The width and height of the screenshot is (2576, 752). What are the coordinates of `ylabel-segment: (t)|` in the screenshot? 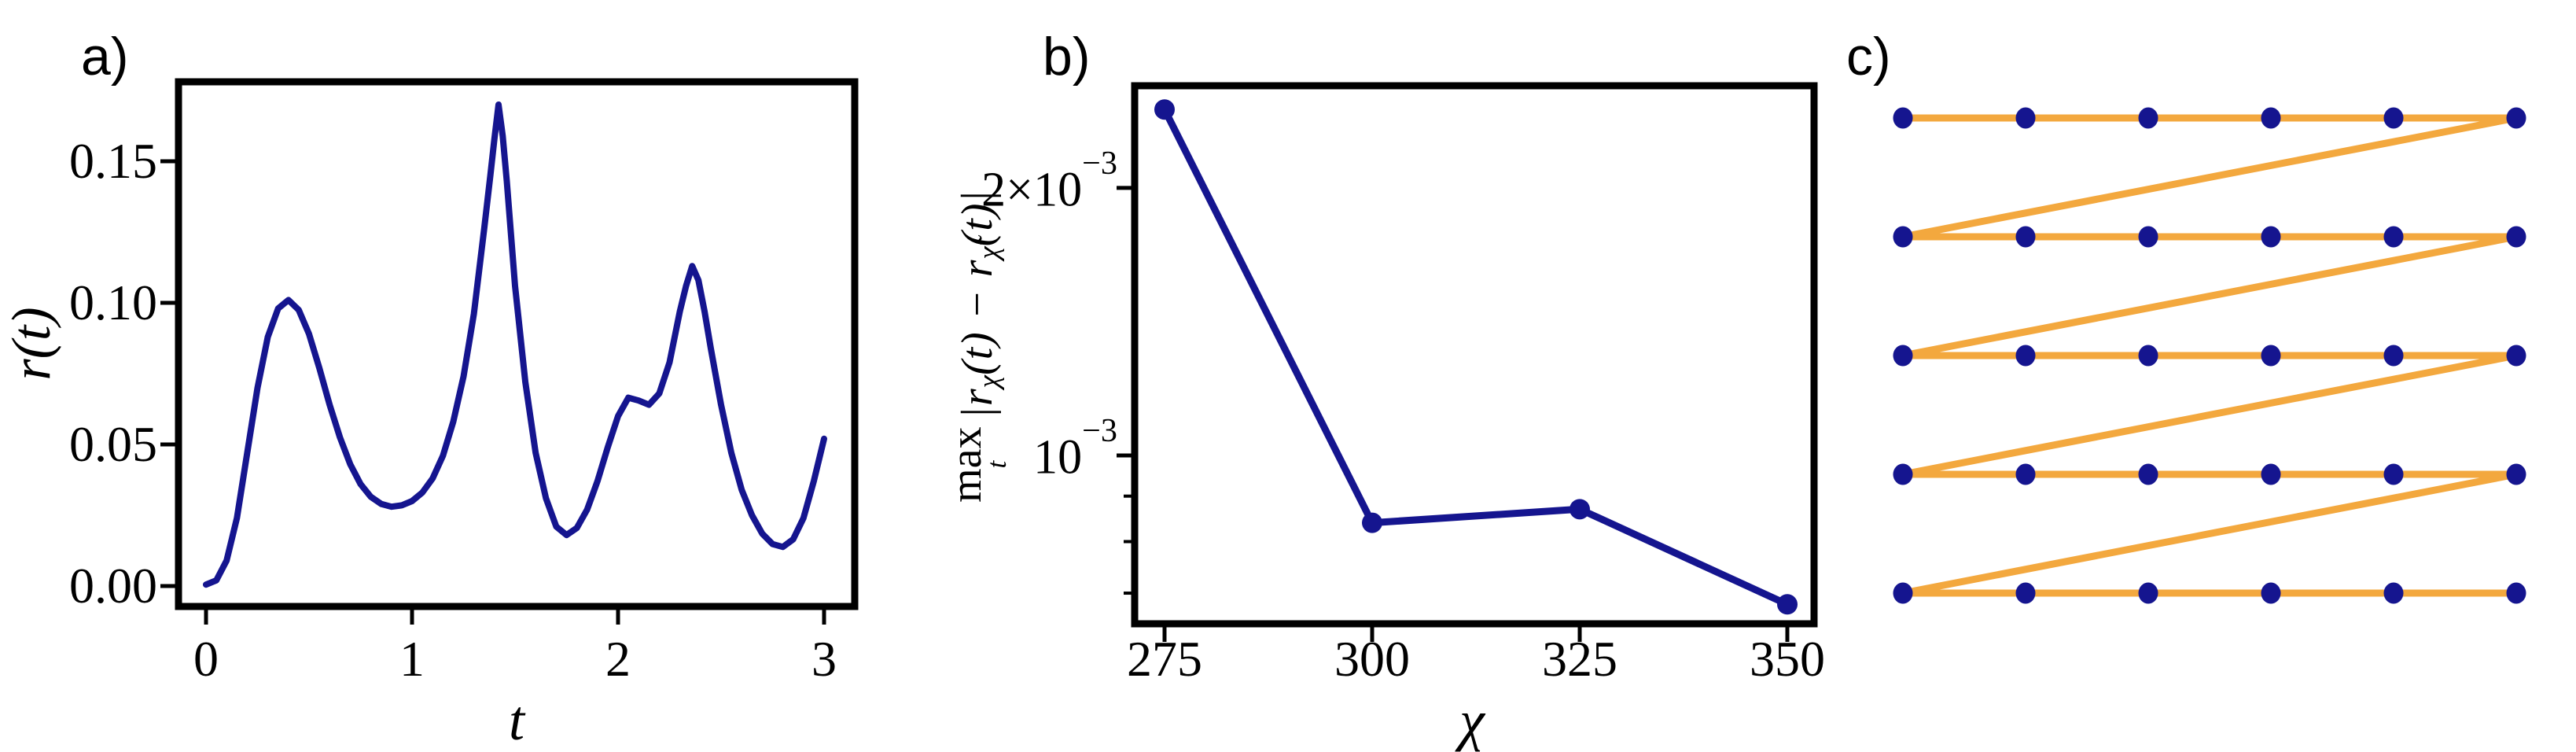 It's located at (977, 218).